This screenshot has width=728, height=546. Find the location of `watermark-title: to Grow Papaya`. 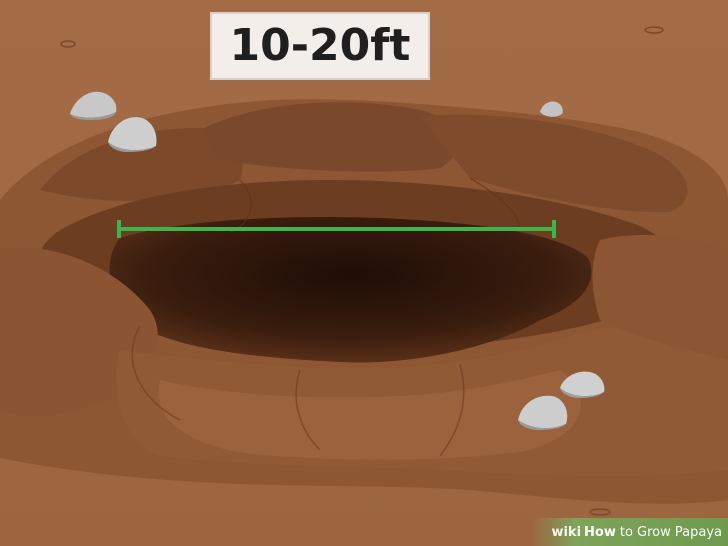

watermark-title: to Grow Papaya is located at coordinates (670, 532).